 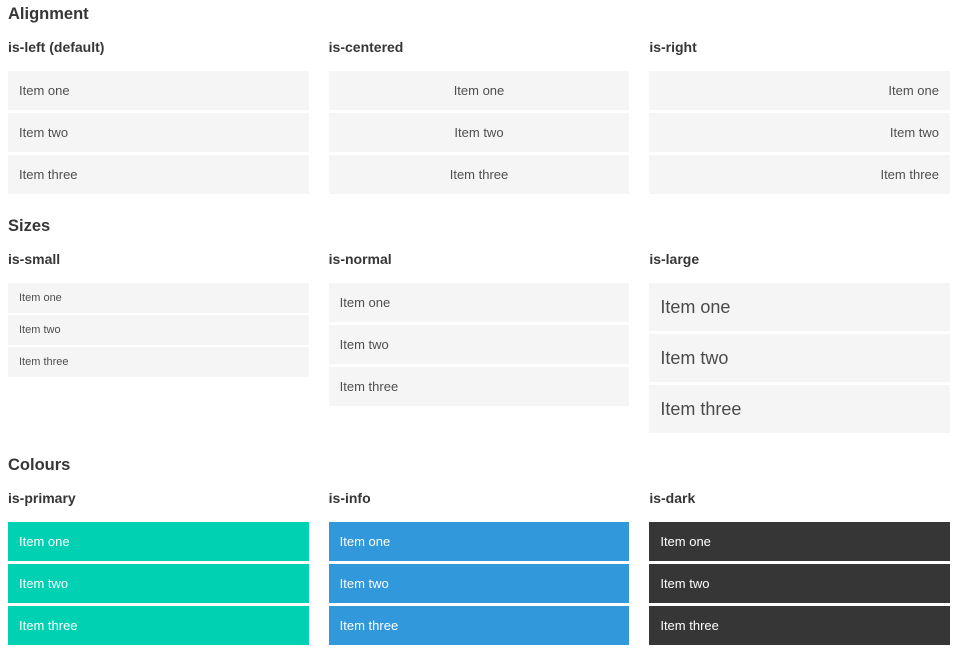 I want to click on list-dark: Item one Item two Item three, so click(x=799, y=583).